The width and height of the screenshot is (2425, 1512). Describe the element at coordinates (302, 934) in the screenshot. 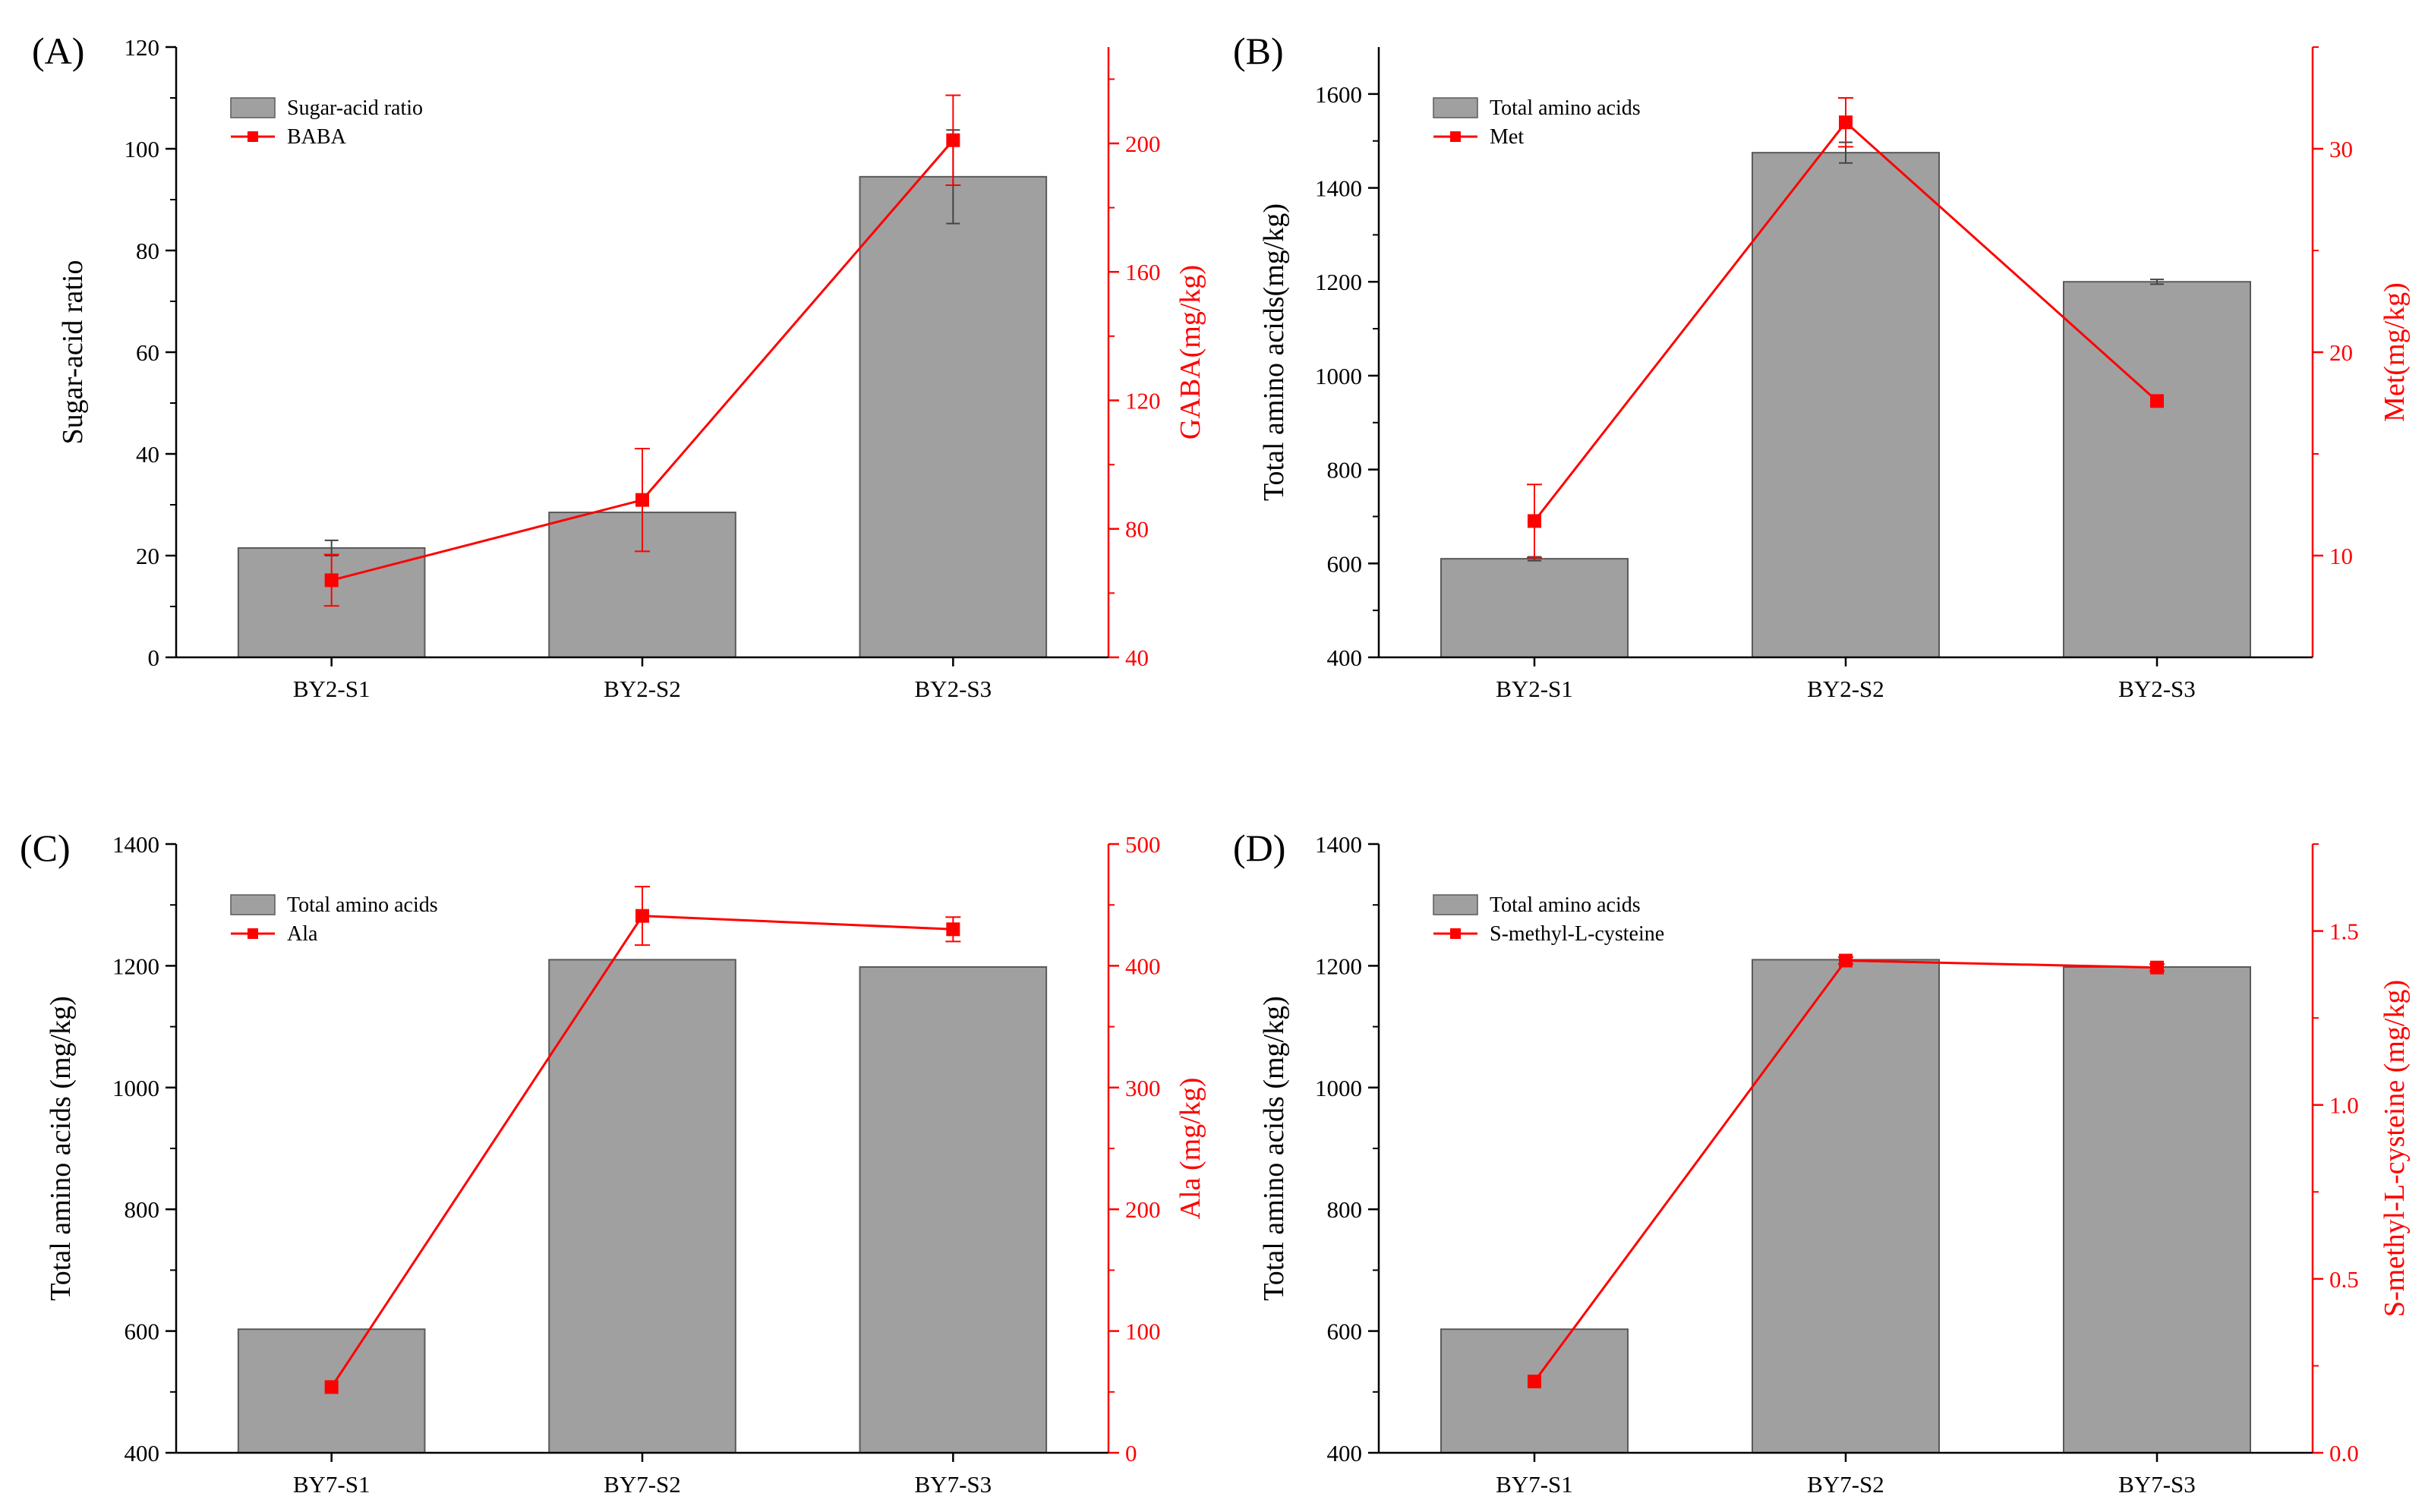

I see `legend-line-label: Ala` at that location.